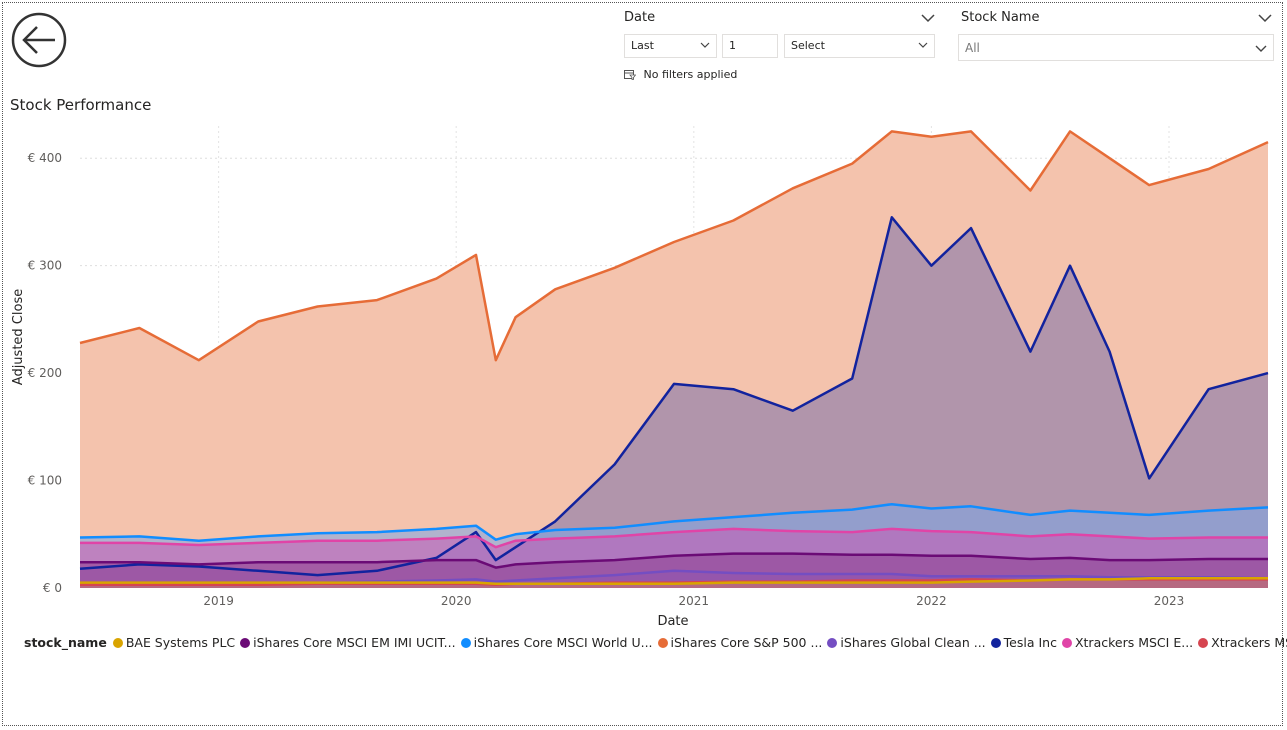 The image size is (1287, 730). What do you see at coordinates (1000, 17) in the screenshot?
I see `stock-slicer-title: Stock Name` at bounding box center [1000, 17].